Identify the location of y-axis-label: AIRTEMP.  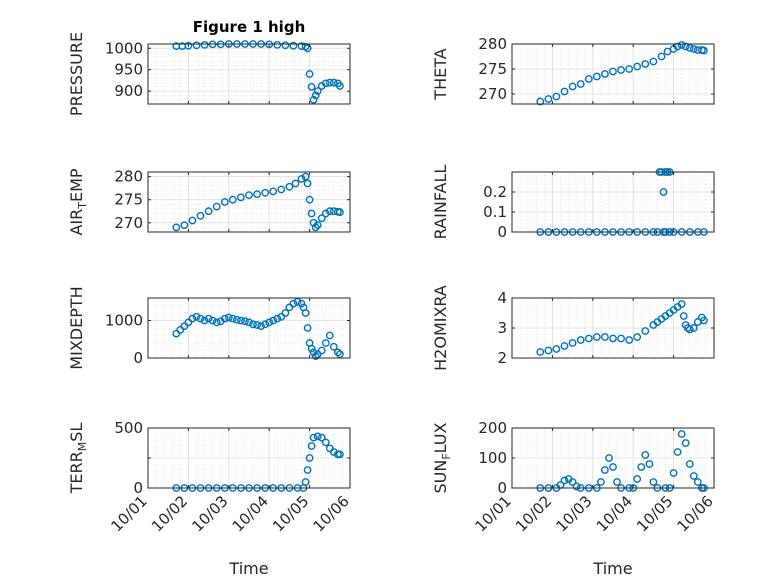
(78, 201).